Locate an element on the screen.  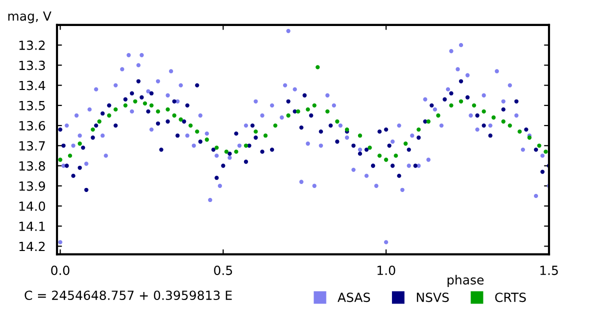
legend-label: CRTS is located at coordinates (510, 297).